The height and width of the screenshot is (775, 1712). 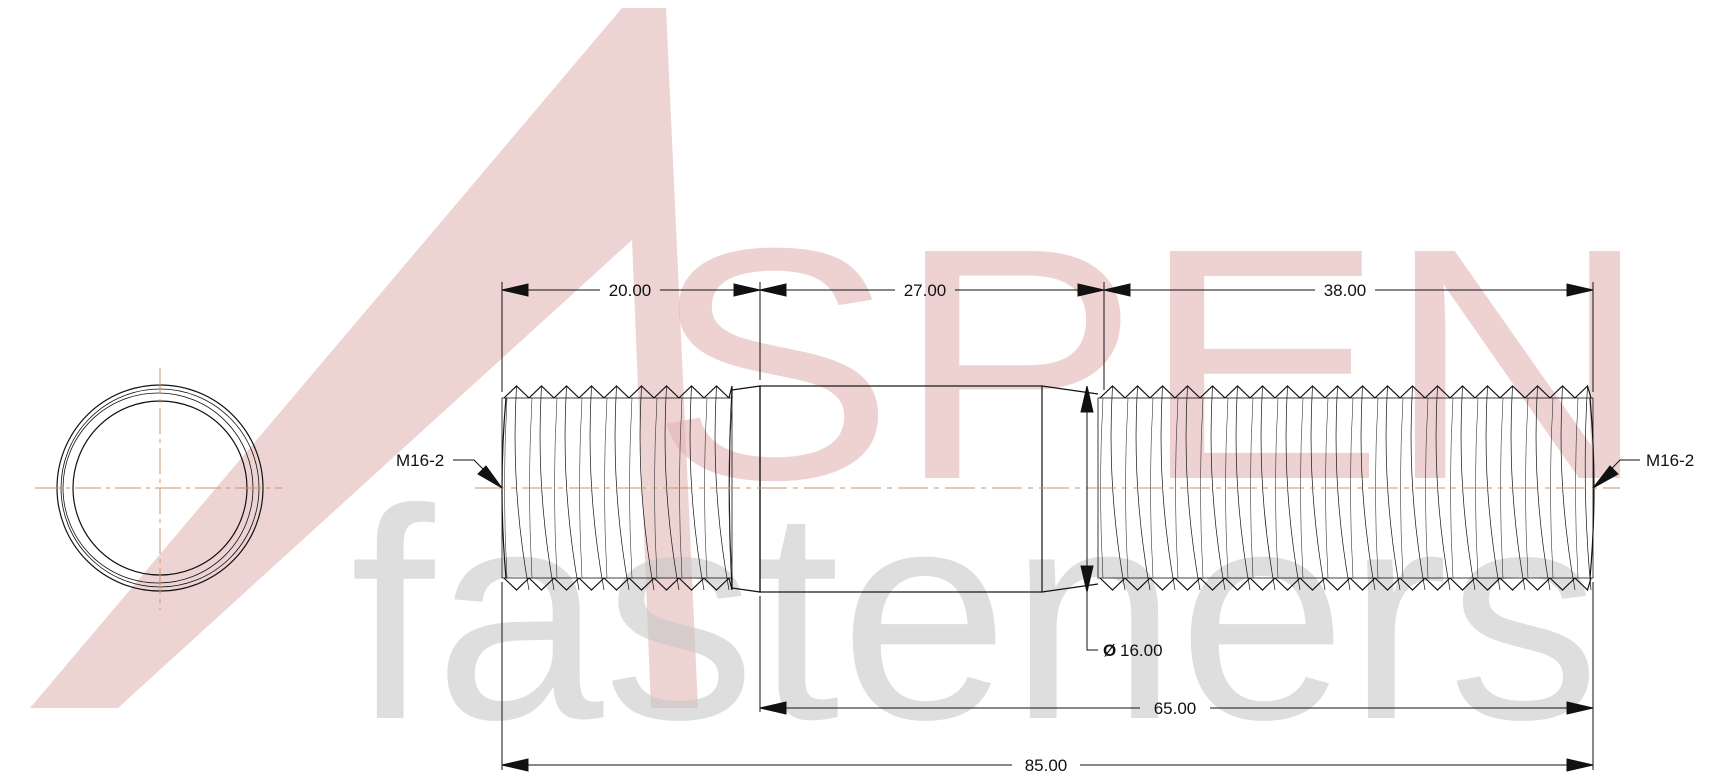 I want to click on dim-right-thread-length: 38.00, so click(x=1345, y=290).